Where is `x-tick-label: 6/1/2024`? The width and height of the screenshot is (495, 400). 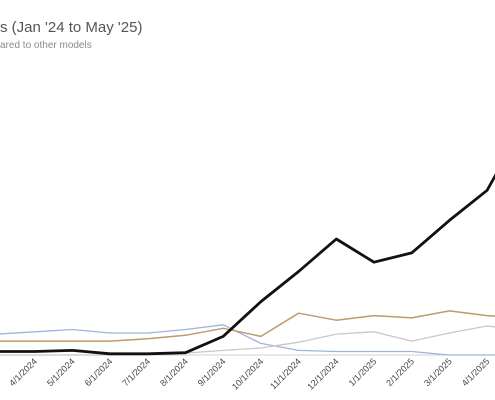 x-tick-label: 6/1/2024 is located at coordinates (99, 372).